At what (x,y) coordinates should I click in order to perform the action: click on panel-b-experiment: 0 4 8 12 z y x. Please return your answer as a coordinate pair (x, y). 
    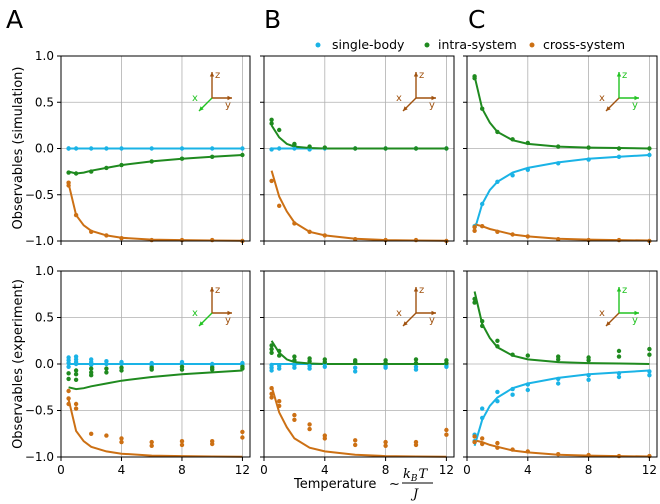
    Looking at the image, I should click on (357, 373).